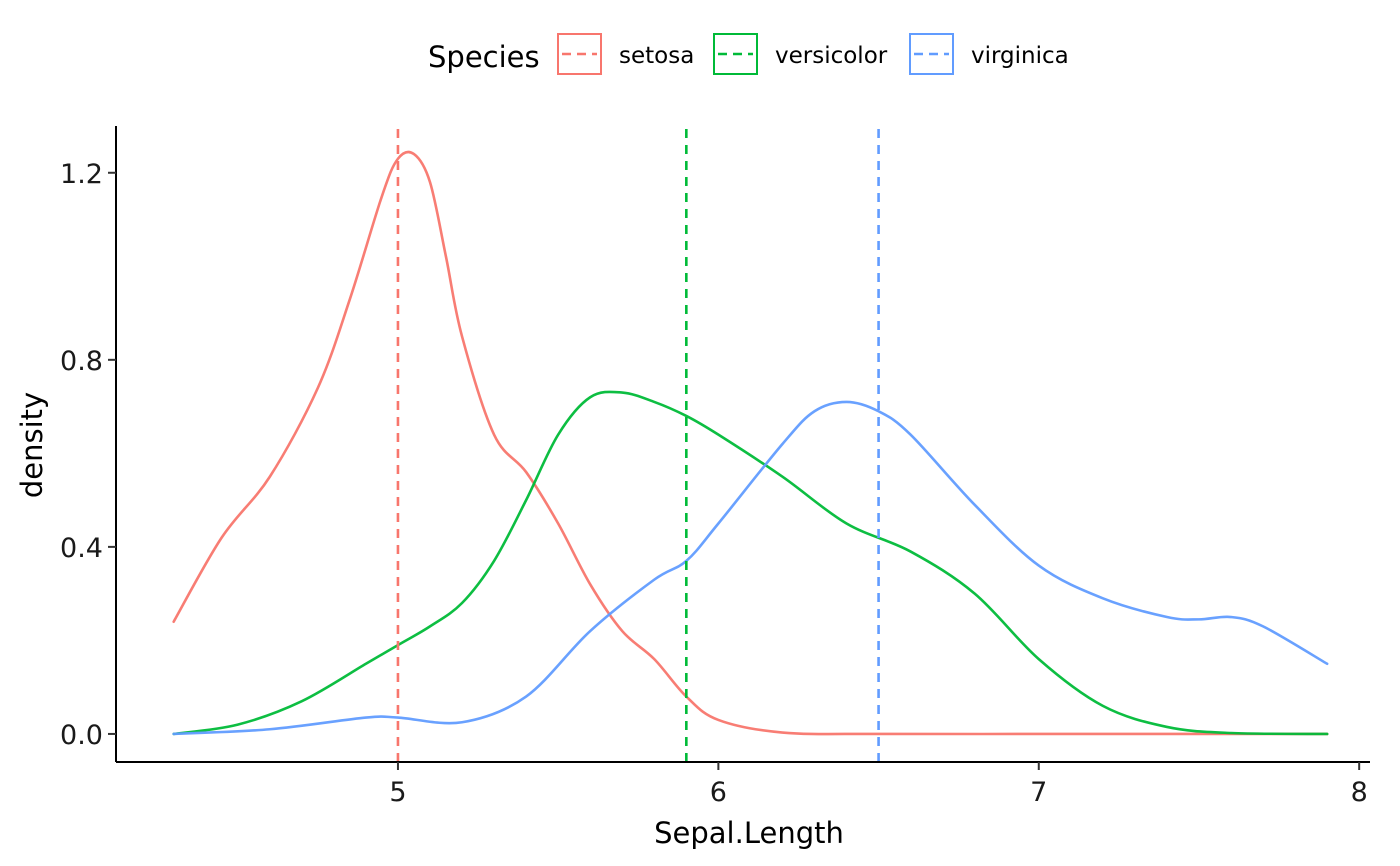 The width and height of the screenshot is (1400, 866). Describe the element at coordinates (749, 833) in the screenshot. I see `x-axis-title: Sepal.Length` at that location.